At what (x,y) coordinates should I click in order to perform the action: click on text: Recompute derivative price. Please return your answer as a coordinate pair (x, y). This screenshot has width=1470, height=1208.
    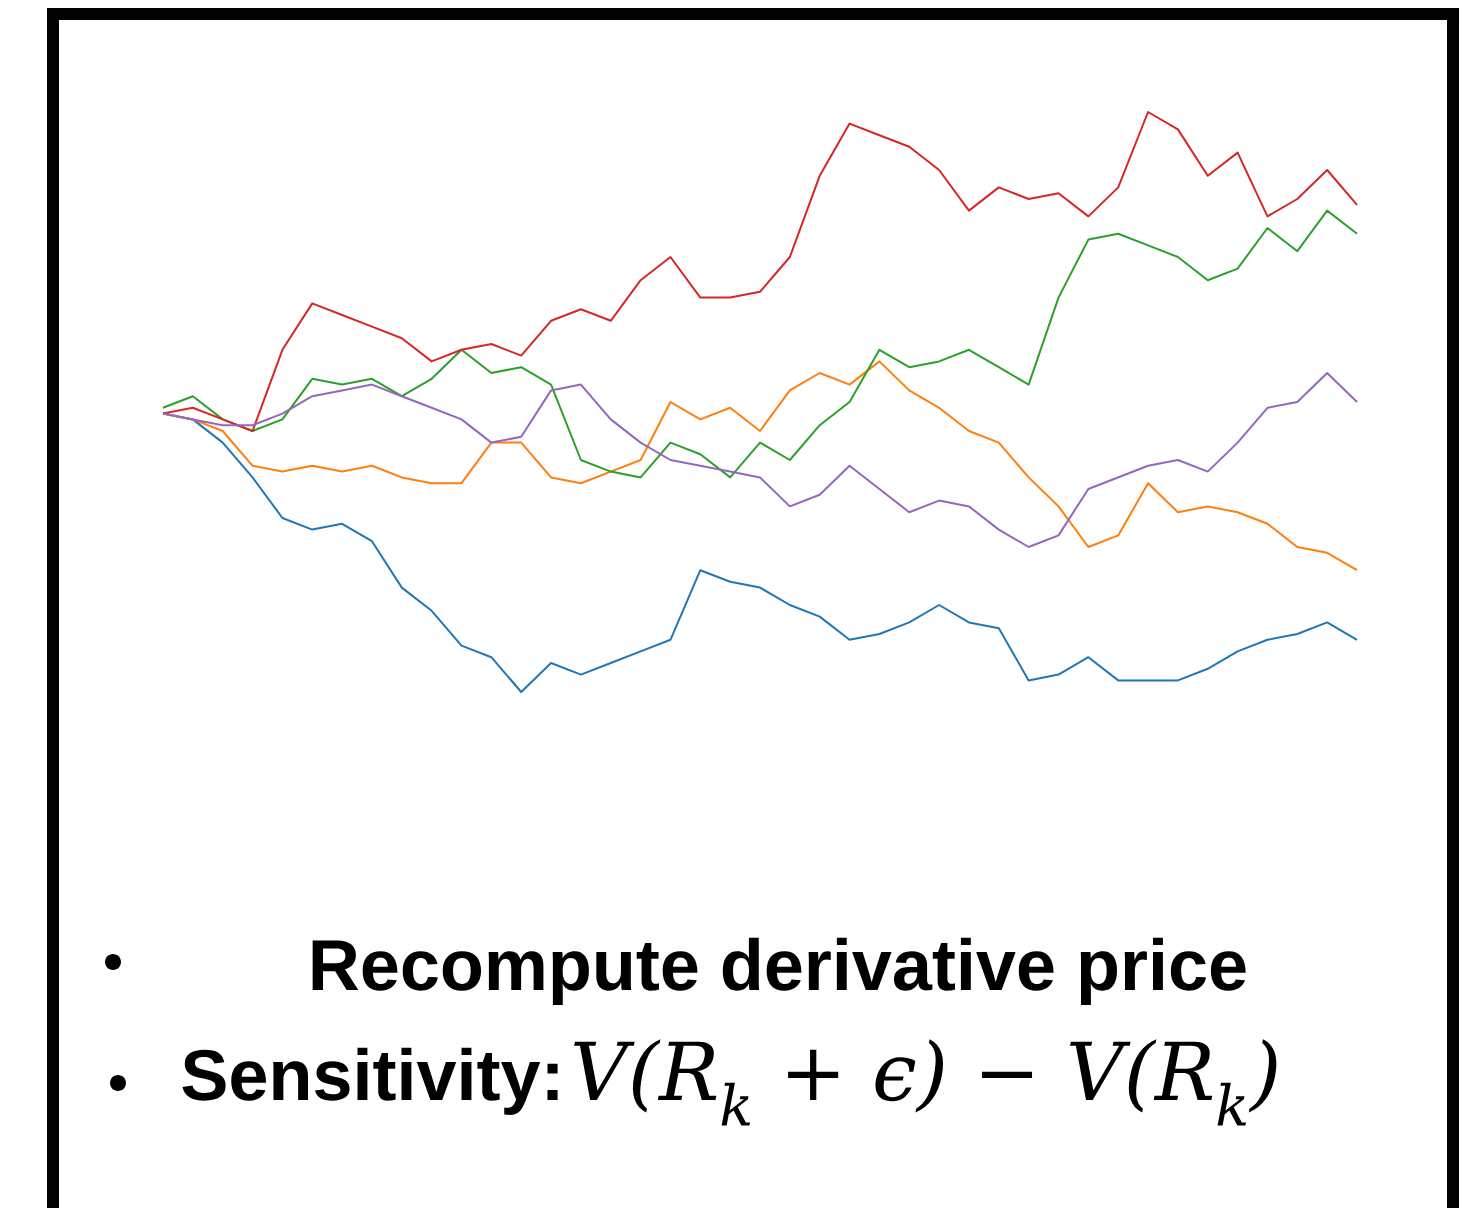
    Looking at the image, I should click on (779, 971).